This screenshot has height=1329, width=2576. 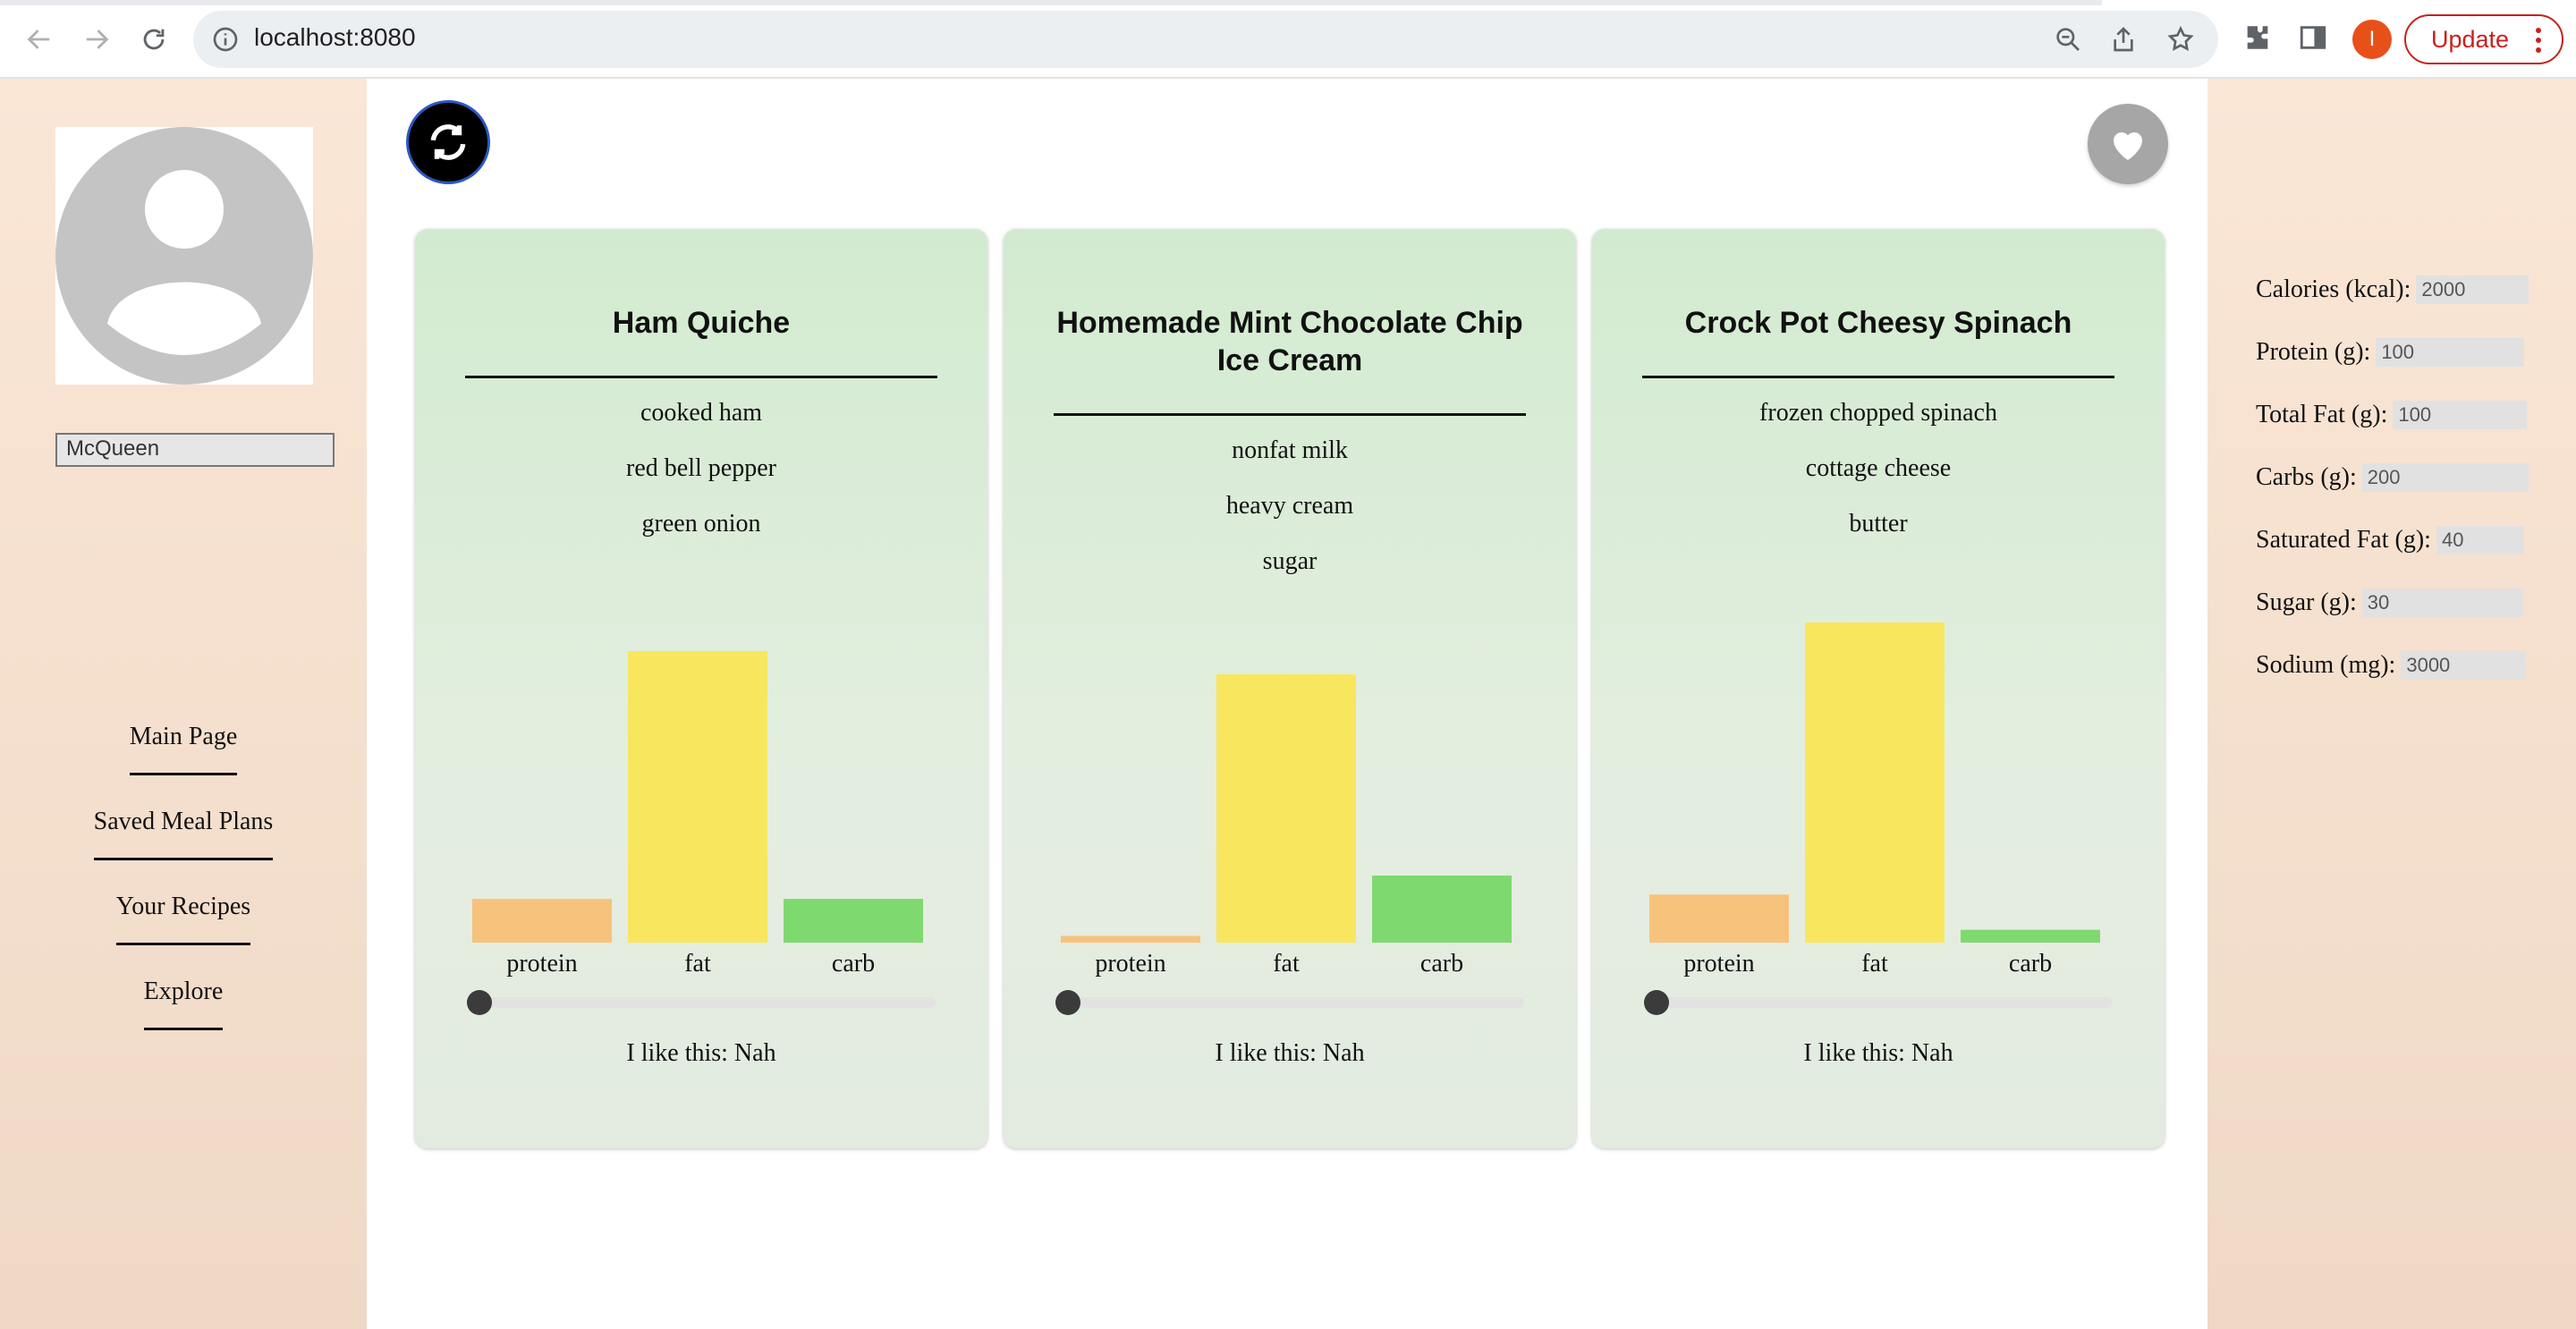 I want to click on sync-icon, so click(x=448, y=142).